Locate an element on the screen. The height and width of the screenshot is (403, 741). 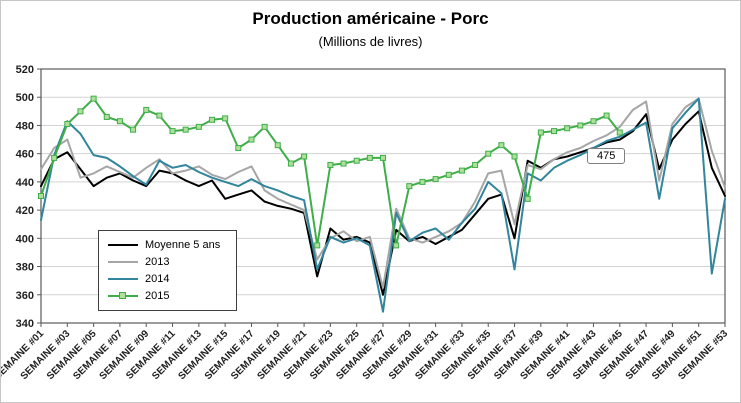
legend-label-2014: 2014 is located at coordinates (157, 279).